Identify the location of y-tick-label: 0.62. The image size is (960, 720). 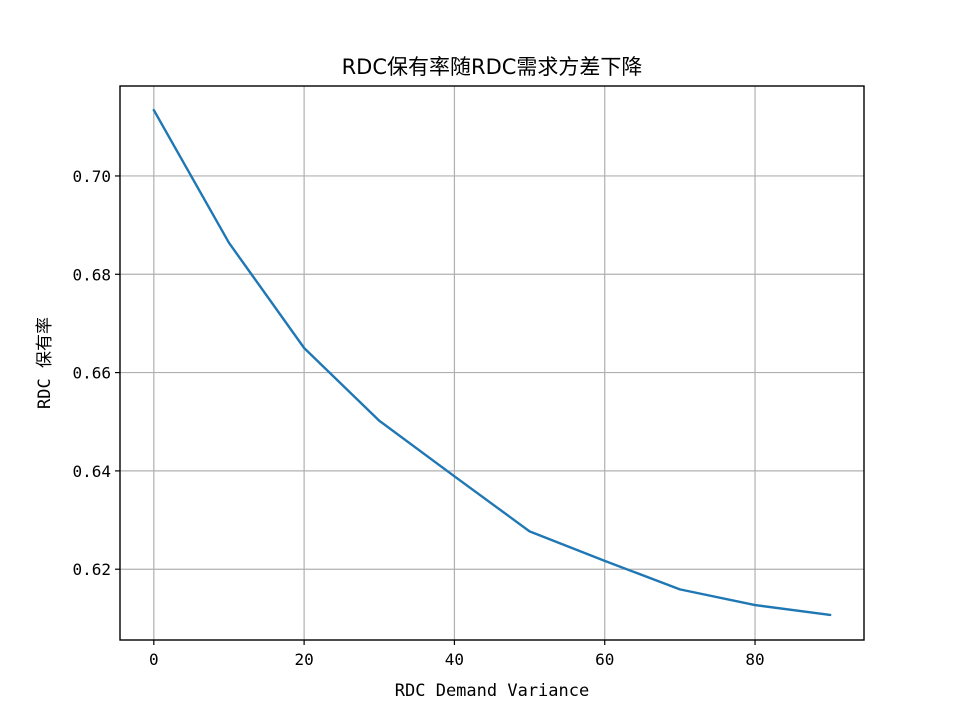
(91, 569).